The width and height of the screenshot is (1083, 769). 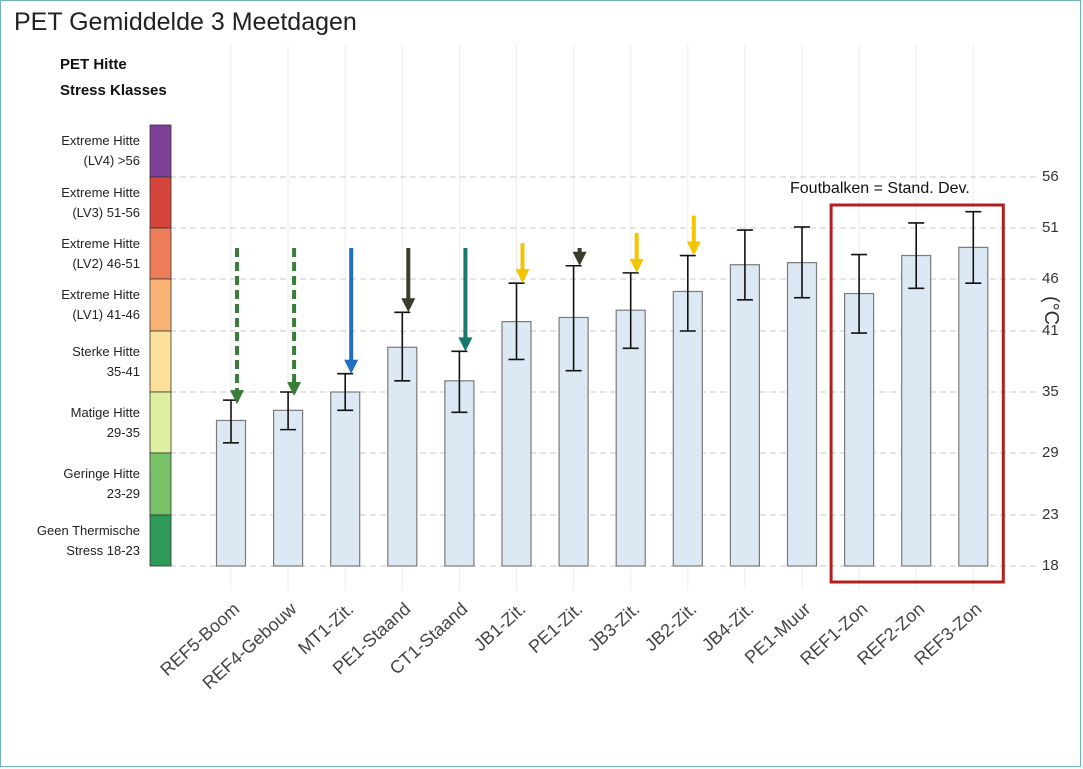 What do you see at coordinates (1050, 227) in the screenshot?
I see `y-tick-label: 51` at bounding box center [1050, 227].